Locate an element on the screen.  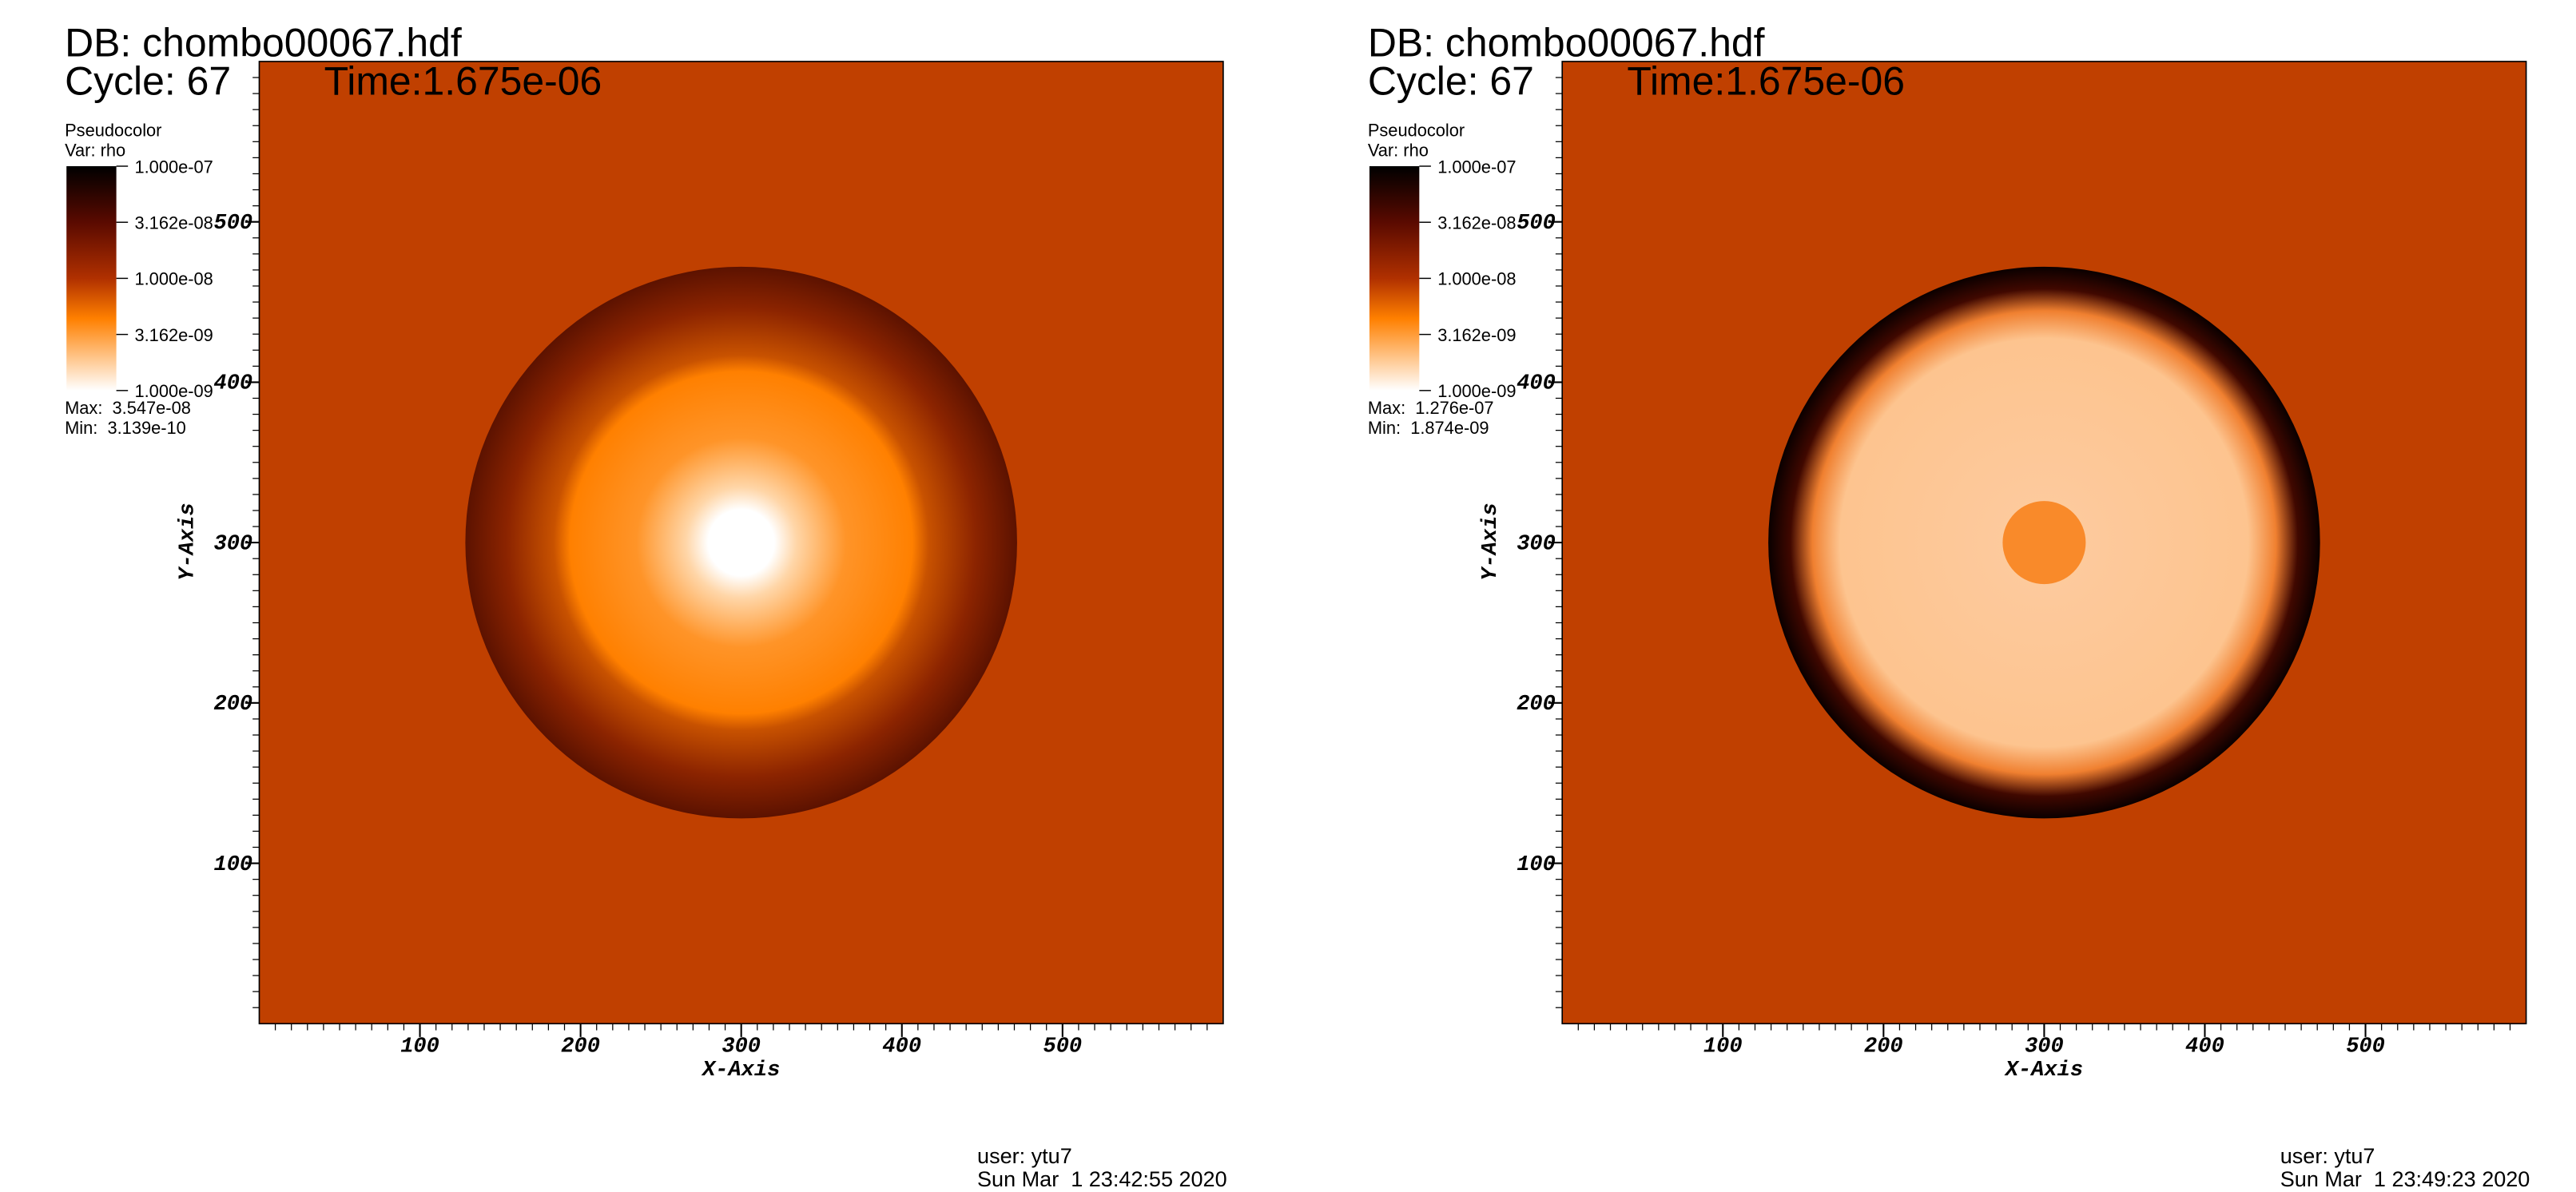
date: Sun Mar 1 23:49:23 2020 is located at coordinates (2405, 1179).